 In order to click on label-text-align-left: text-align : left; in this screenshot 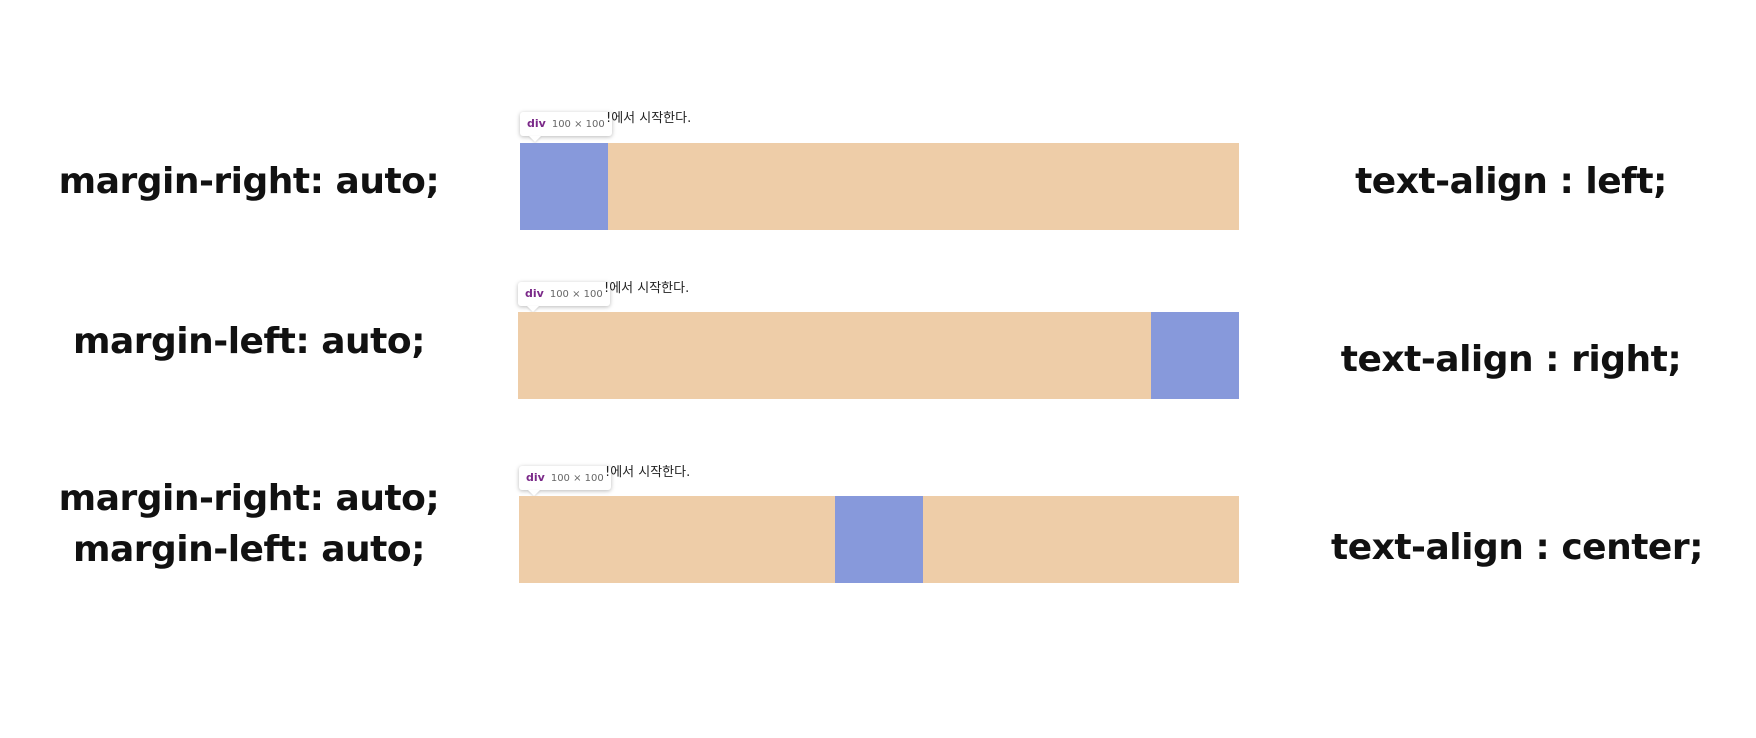, I will do `click(1511, 181)`.